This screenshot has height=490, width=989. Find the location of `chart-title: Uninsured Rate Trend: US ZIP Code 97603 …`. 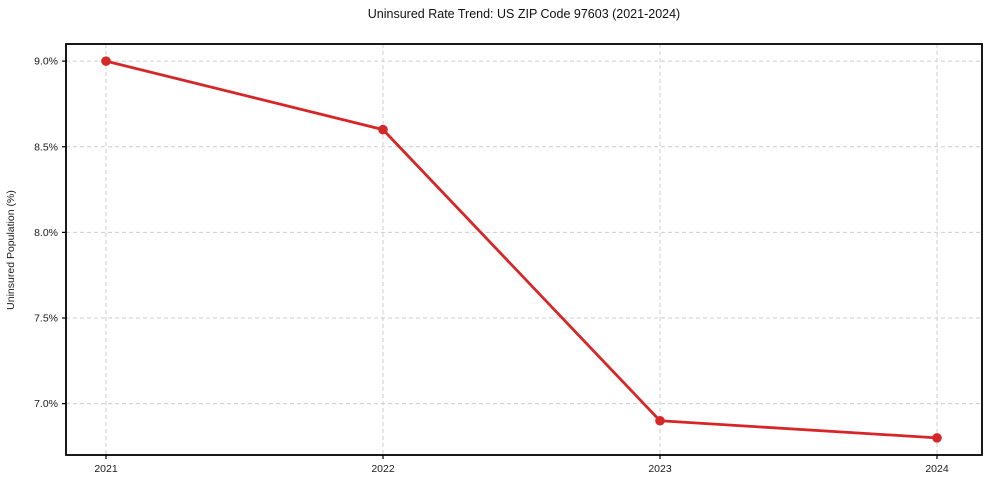

chart-title: Uninsured Rate Trend: US ZIP Code 97603 … is located at coordinates (524, 14).